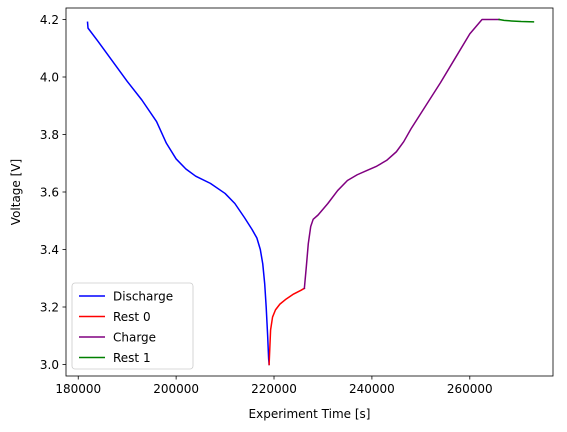 Image resolution: width=567 pixels, height=432 pixels. What do you see at coordinates (132, 317) in the screenshot?
I see `legend-label-rest-0: Rest 0` at bounding box center [132, 317].